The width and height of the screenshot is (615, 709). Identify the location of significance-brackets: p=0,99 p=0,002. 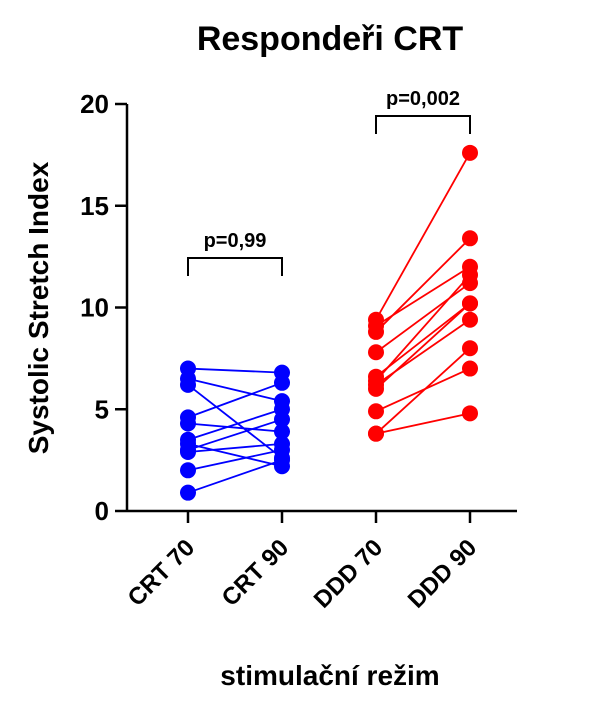
(329, 182).